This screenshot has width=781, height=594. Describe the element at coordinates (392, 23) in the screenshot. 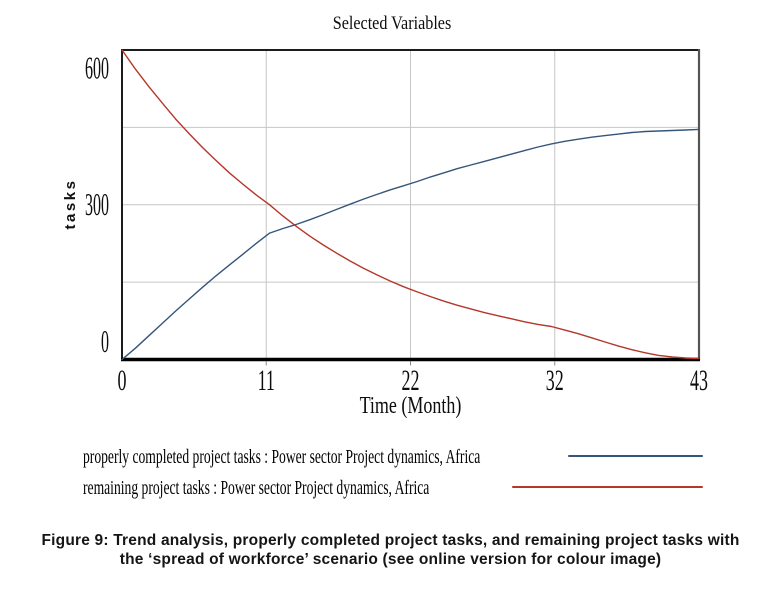

I see `chart-title: Selected Variables` at that location.